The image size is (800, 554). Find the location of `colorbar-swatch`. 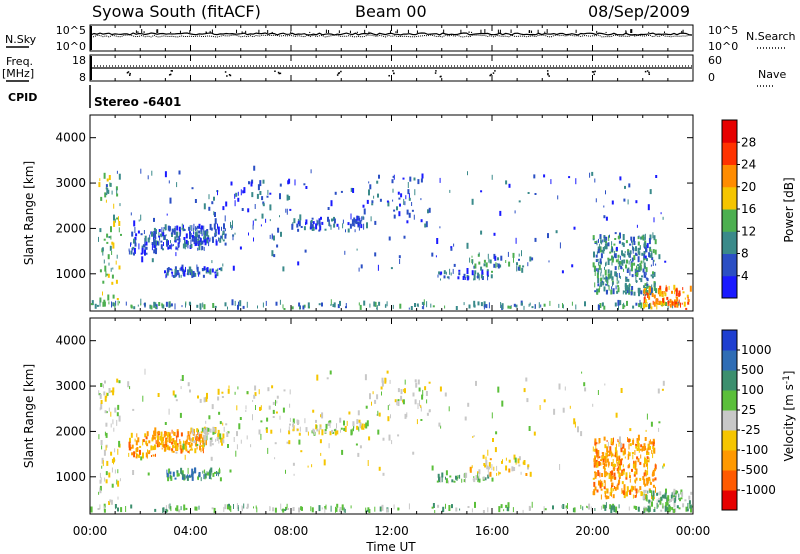

colorbar-swatch is located at coordinates (729, 340).